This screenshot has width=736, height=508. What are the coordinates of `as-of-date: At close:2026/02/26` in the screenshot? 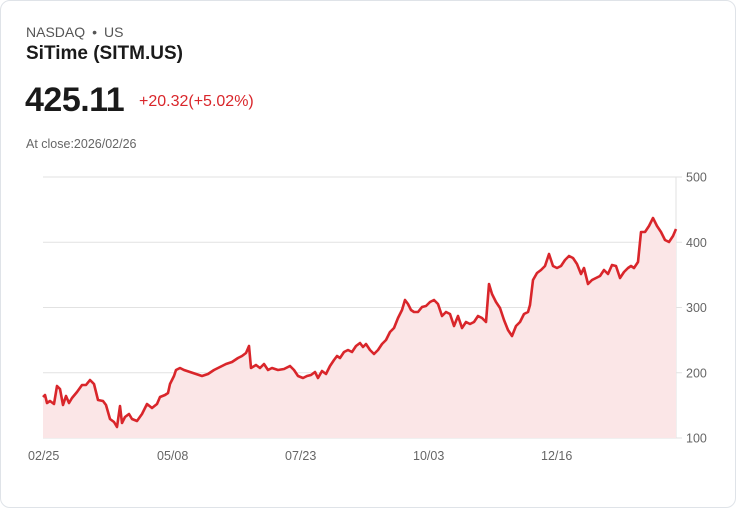 It's located at (81, 144).